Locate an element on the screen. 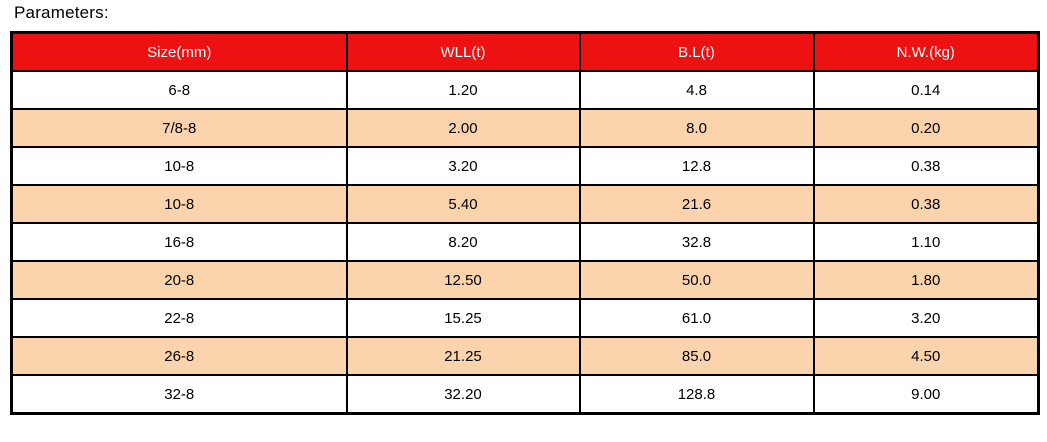 This screenshot has width=1047, height=442. table-row: 16-8 8.20 32.8 1.10 is located at coordinates (525, 242).